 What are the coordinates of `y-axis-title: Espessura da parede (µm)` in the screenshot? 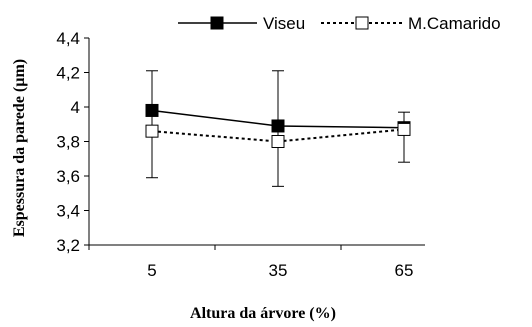 It's located at (19, 148).